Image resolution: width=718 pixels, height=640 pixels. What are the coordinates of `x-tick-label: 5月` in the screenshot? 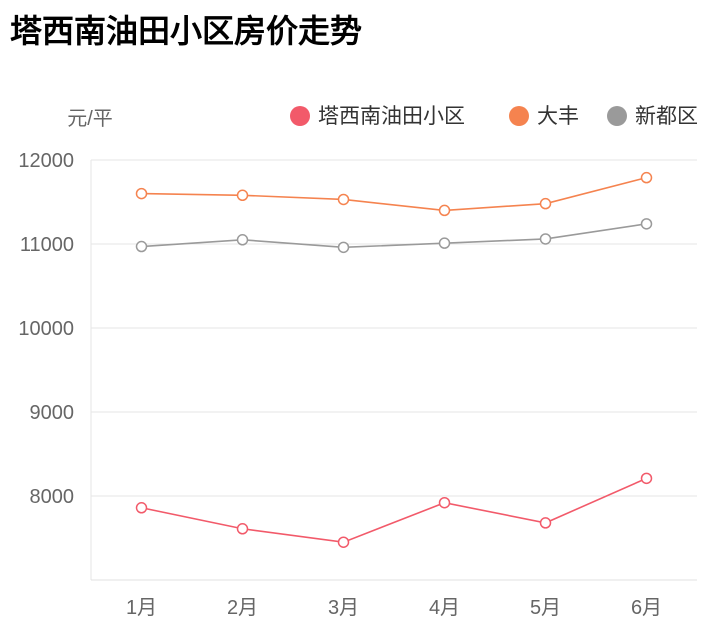 It's located at (545, 608).